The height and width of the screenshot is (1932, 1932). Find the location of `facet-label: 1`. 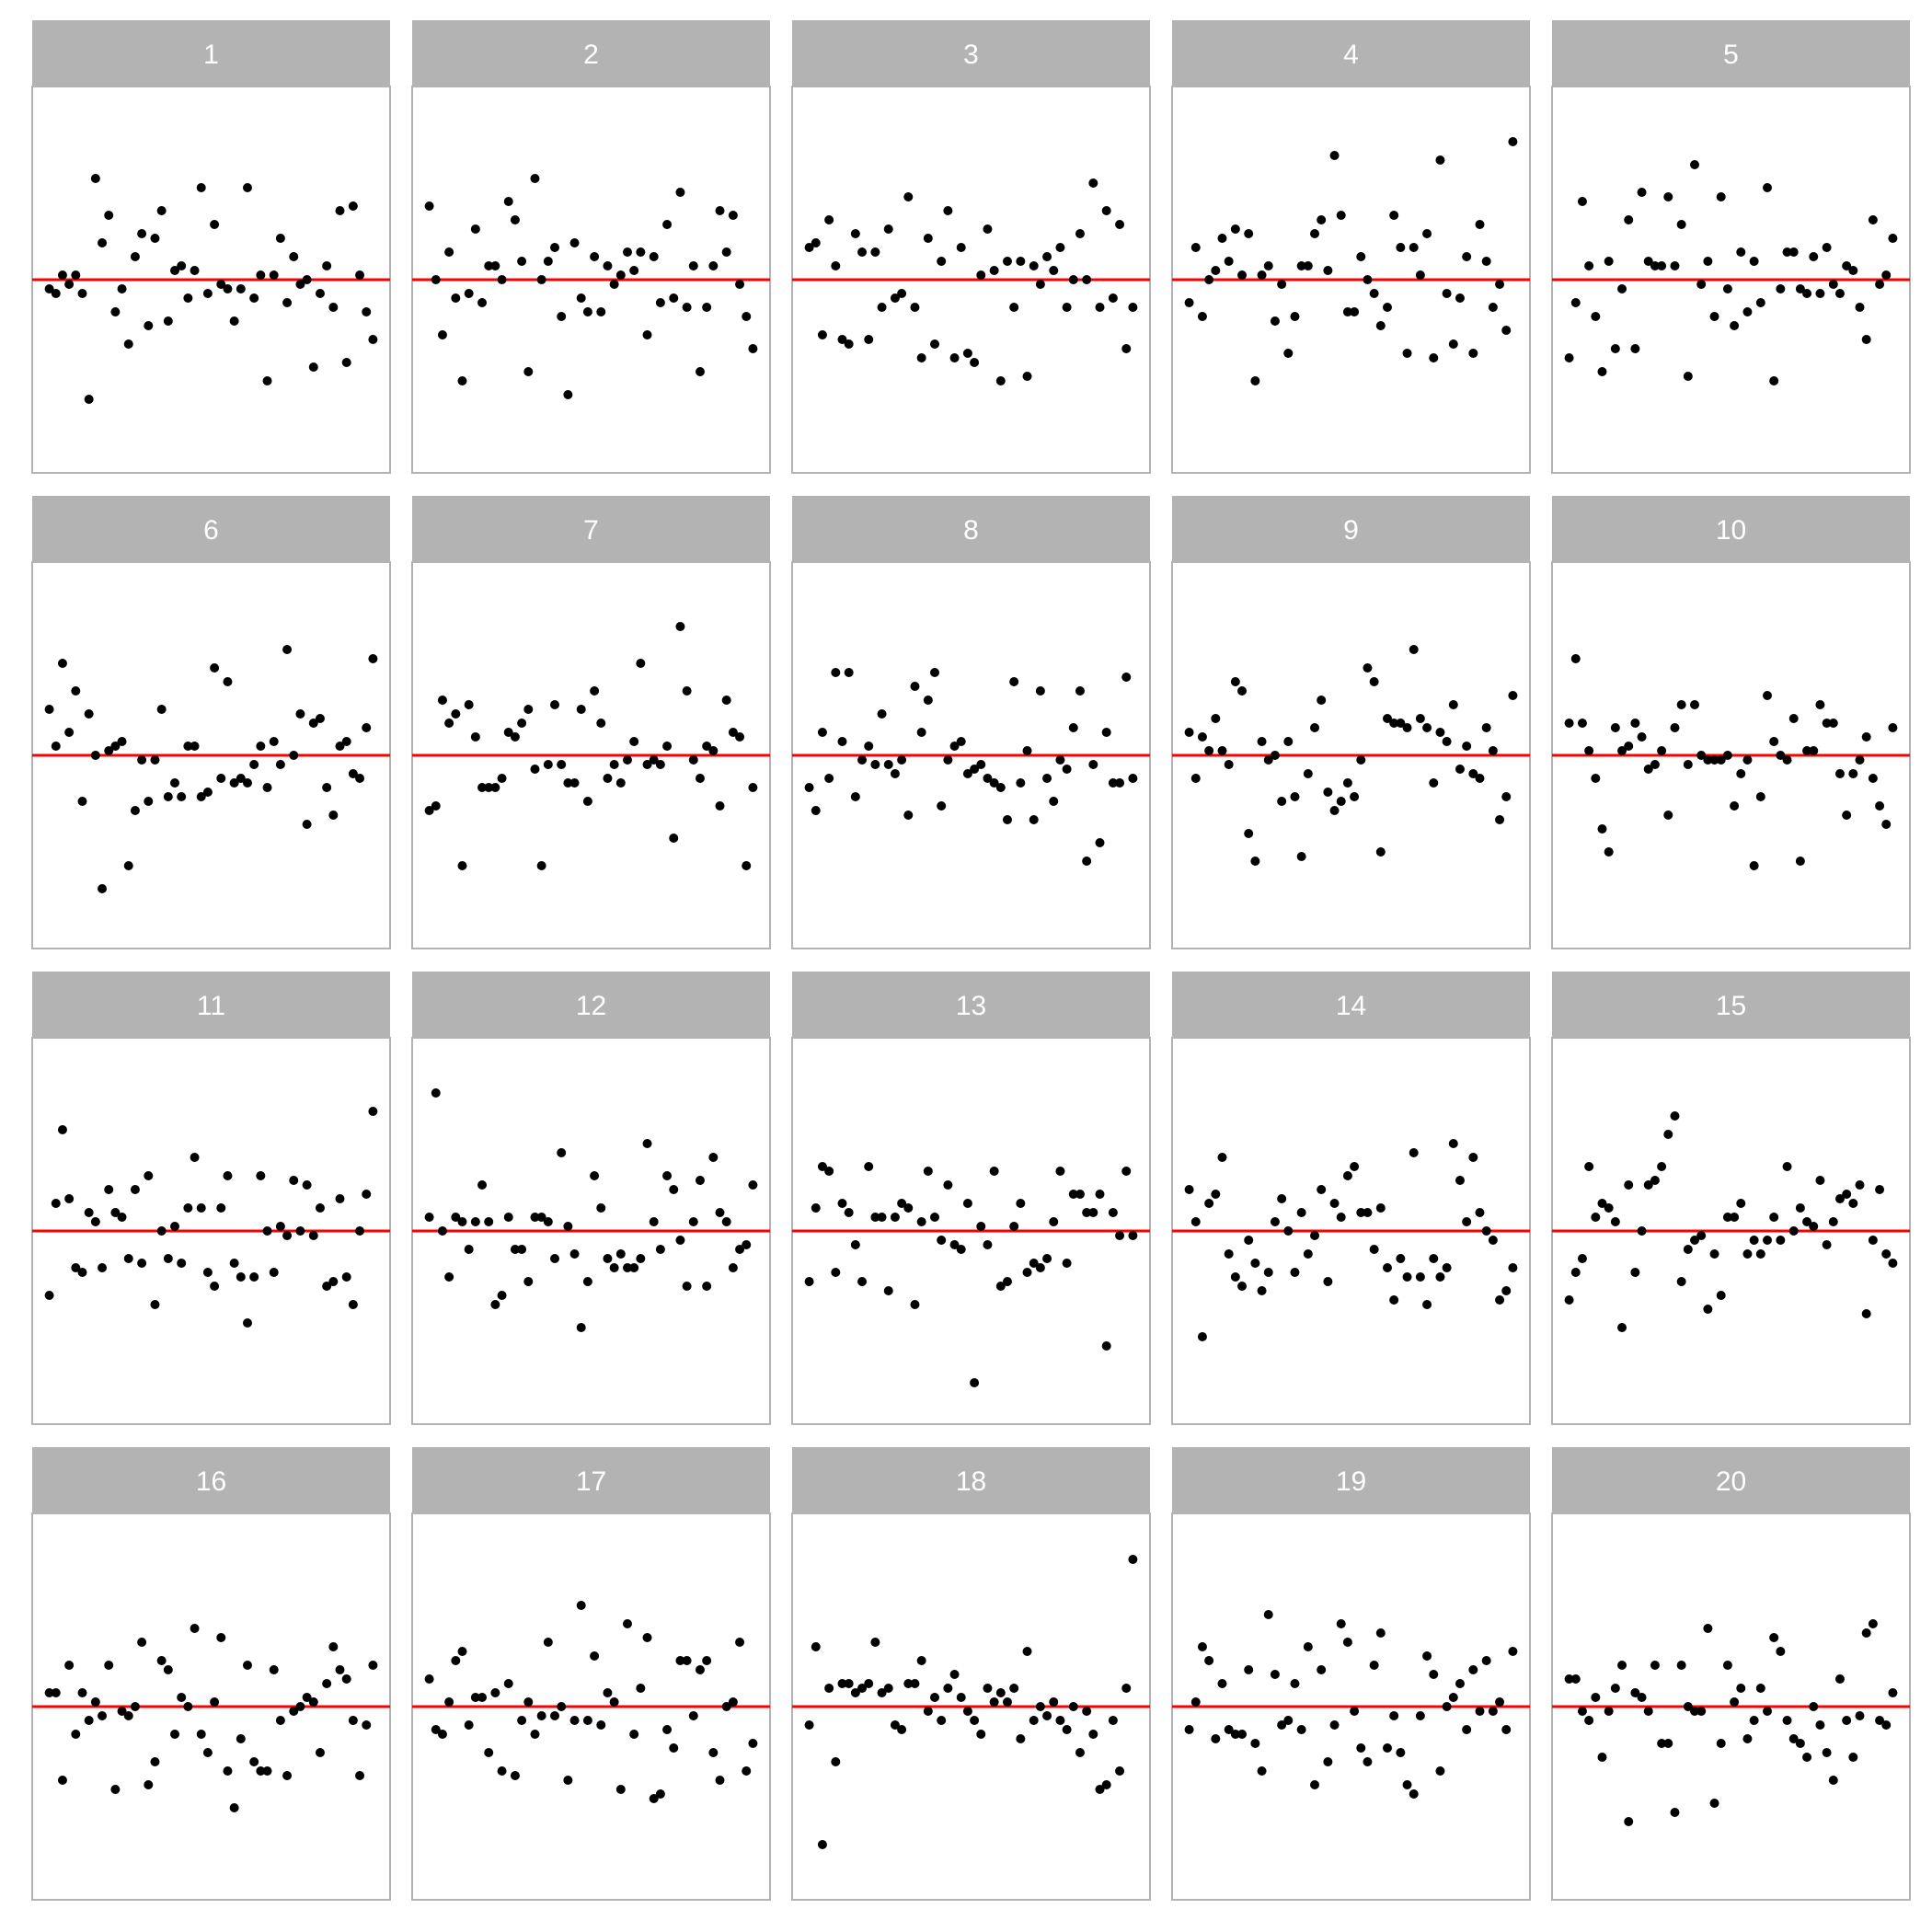

facet-label: 1 is located at coordinates (211, 55).